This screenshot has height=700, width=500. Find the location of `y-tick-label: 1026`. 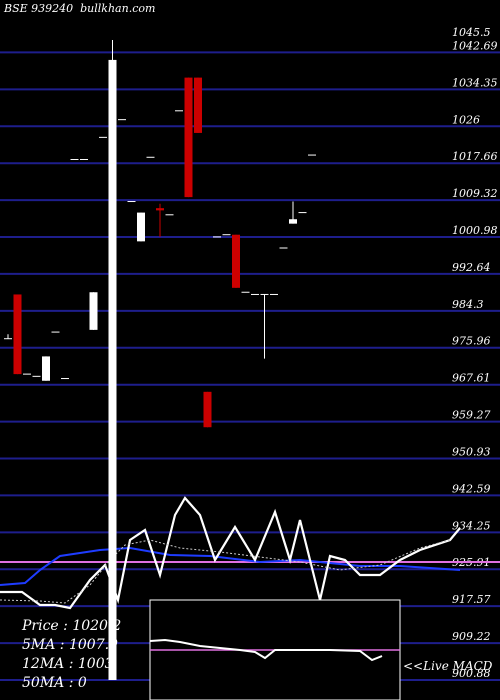

y-tick-label: 1026 is located at coordinates (466, 119).